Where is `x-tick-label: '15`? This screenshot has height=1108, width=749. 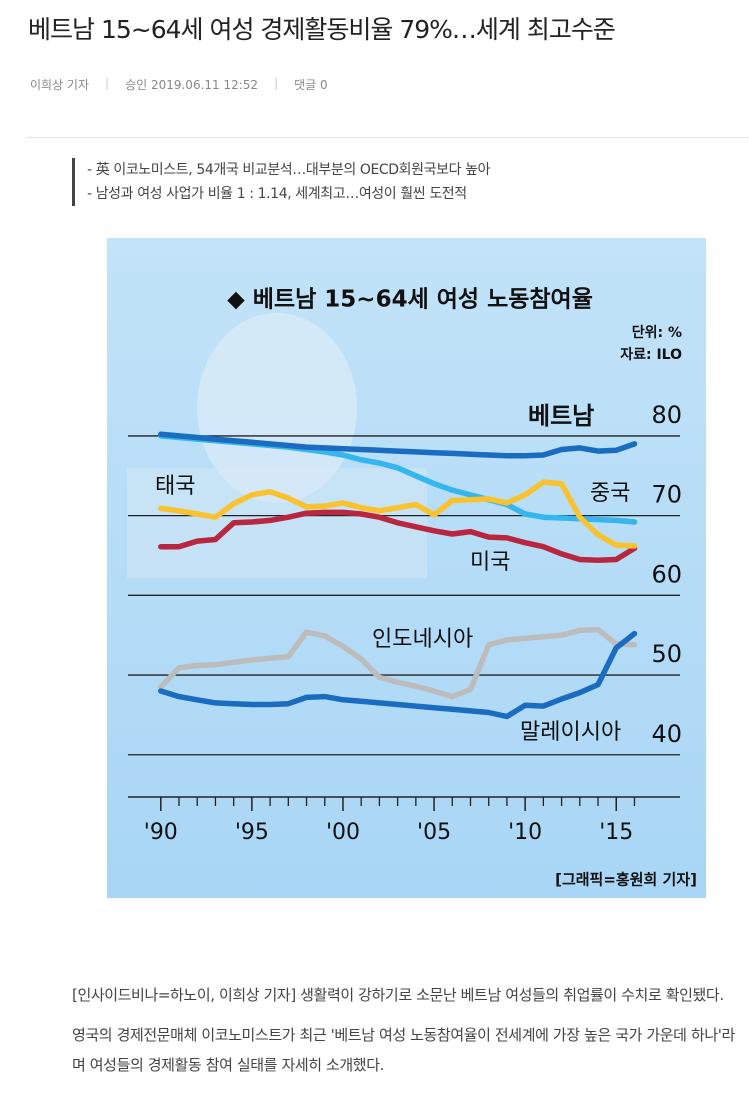 x-tick-label: '15 is located at coordinates (616, 832).